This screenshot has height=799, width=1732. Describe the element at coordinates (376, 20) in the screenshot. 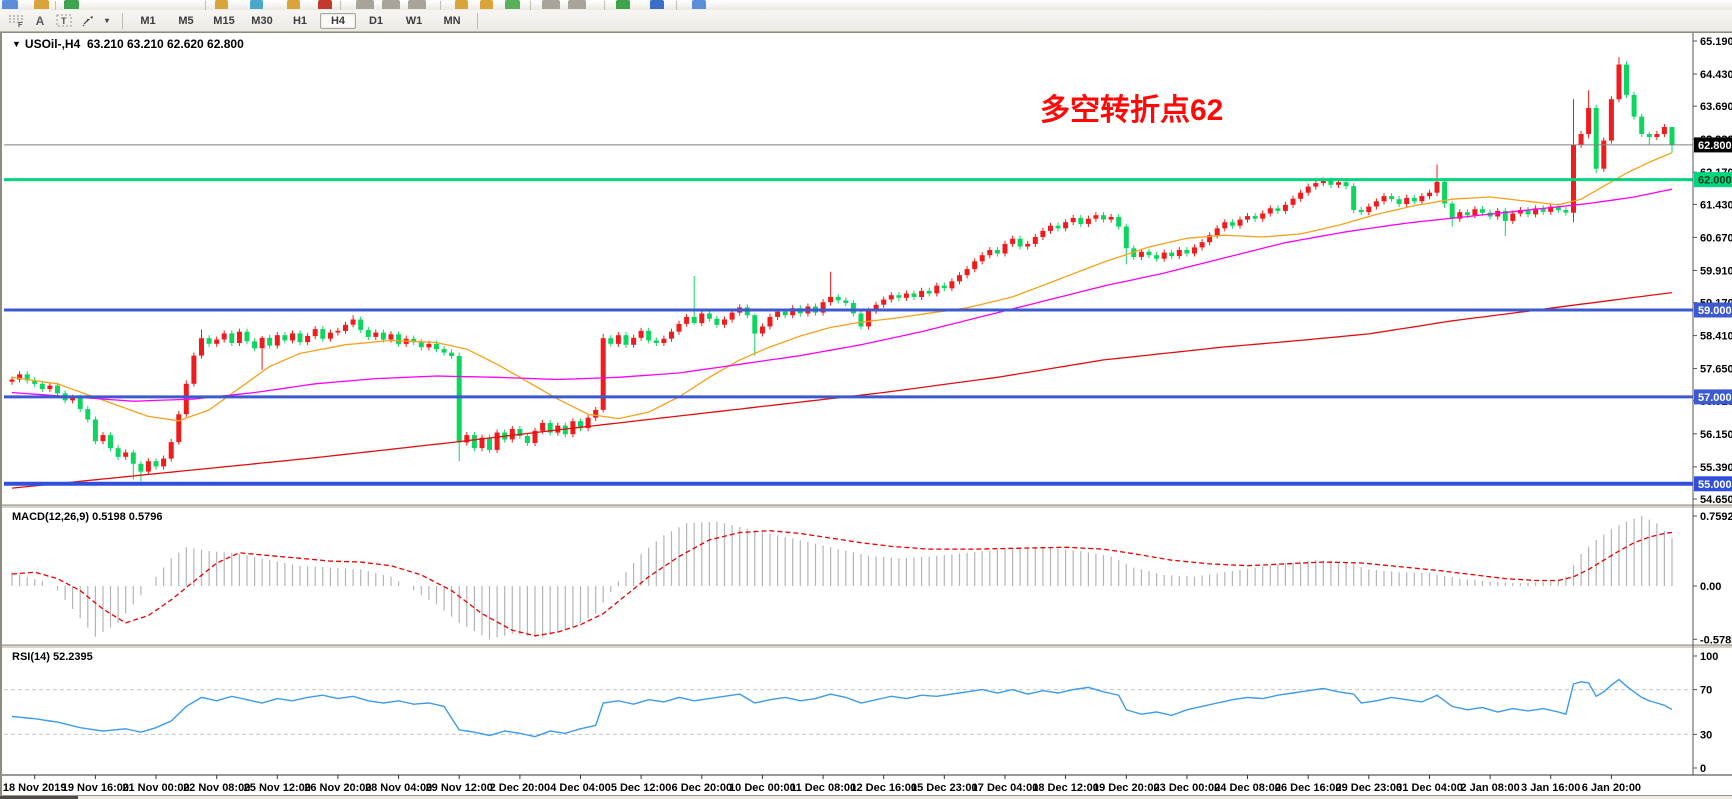

I see `timeframe-d1-button: D1` at that location.